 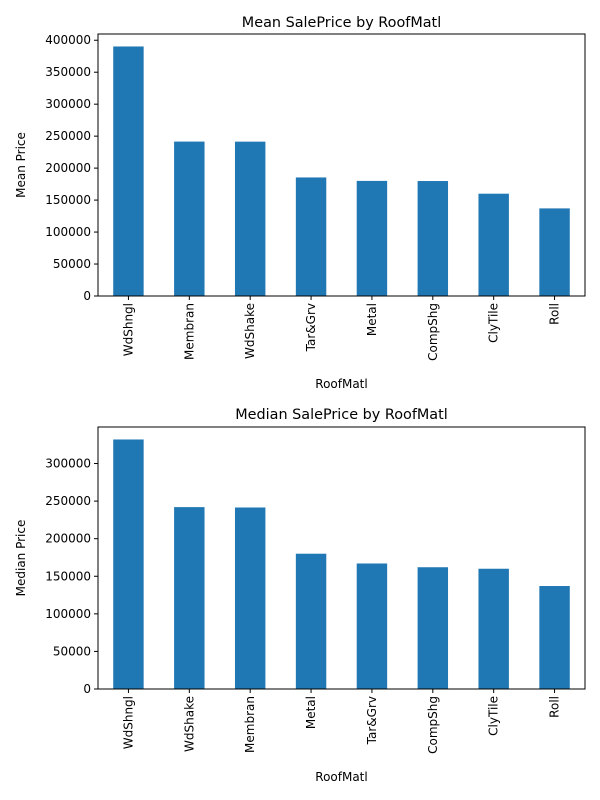 I want to click on y-axis-label: Mean Price, so click(x=21, y=165).